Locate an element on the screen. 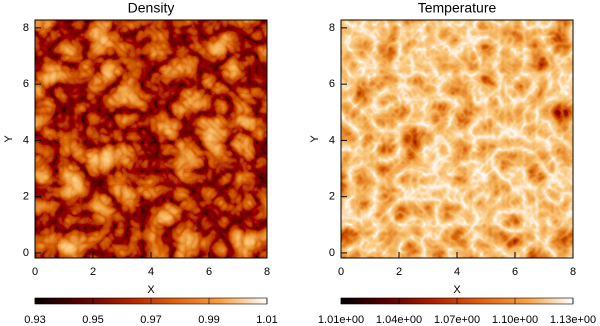 The width and height of the screenshot is (600, 326). colorbar-tick-label: 1.13e+00 is located at coordinates (573, 320).